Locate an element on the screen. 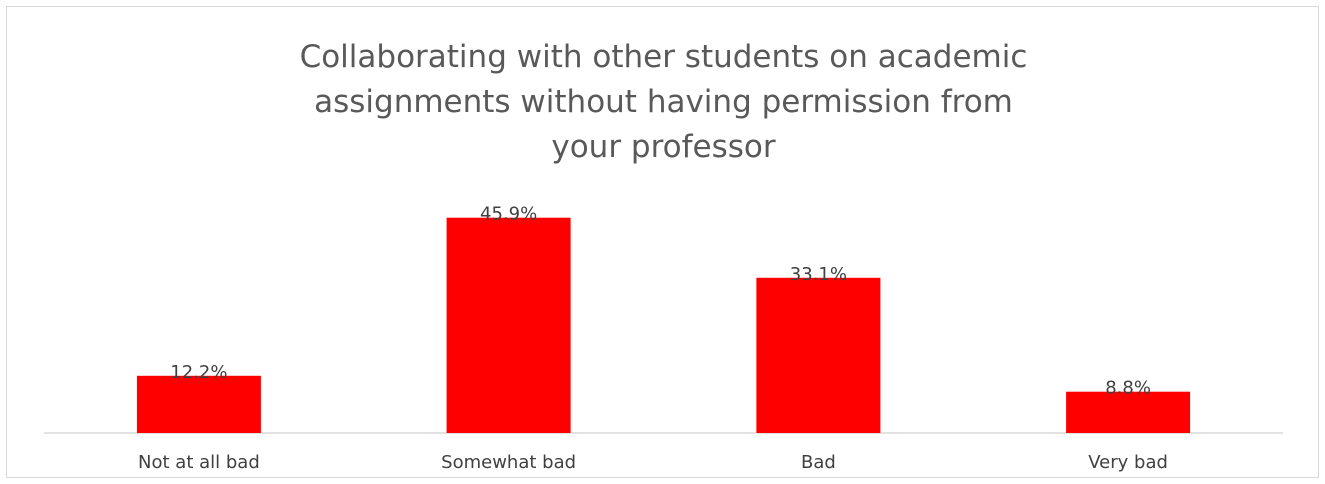  data-label-somewhat-bad: 45.9% is located at coordinates (508, 214).